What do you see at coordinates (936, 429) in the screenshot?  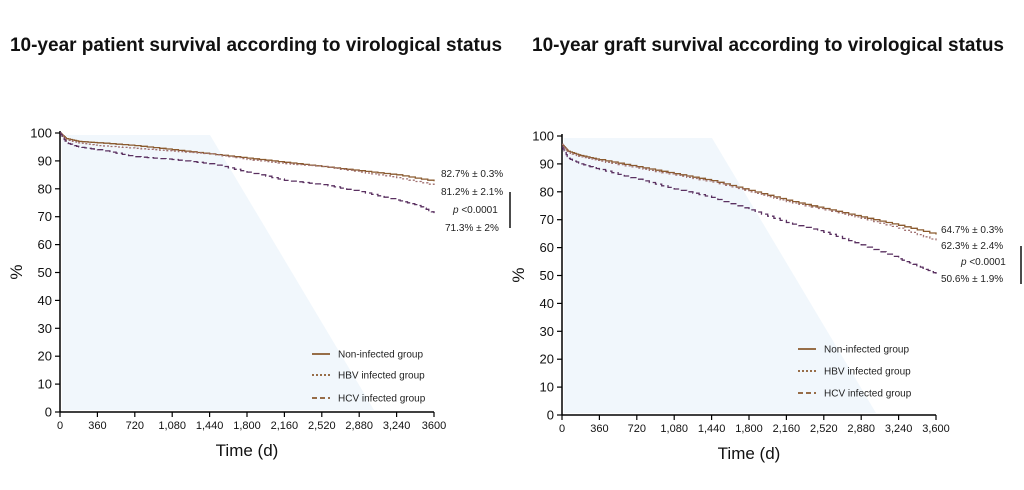 I see `x-tick-label: 3,600` at bounding box center [936, 429].